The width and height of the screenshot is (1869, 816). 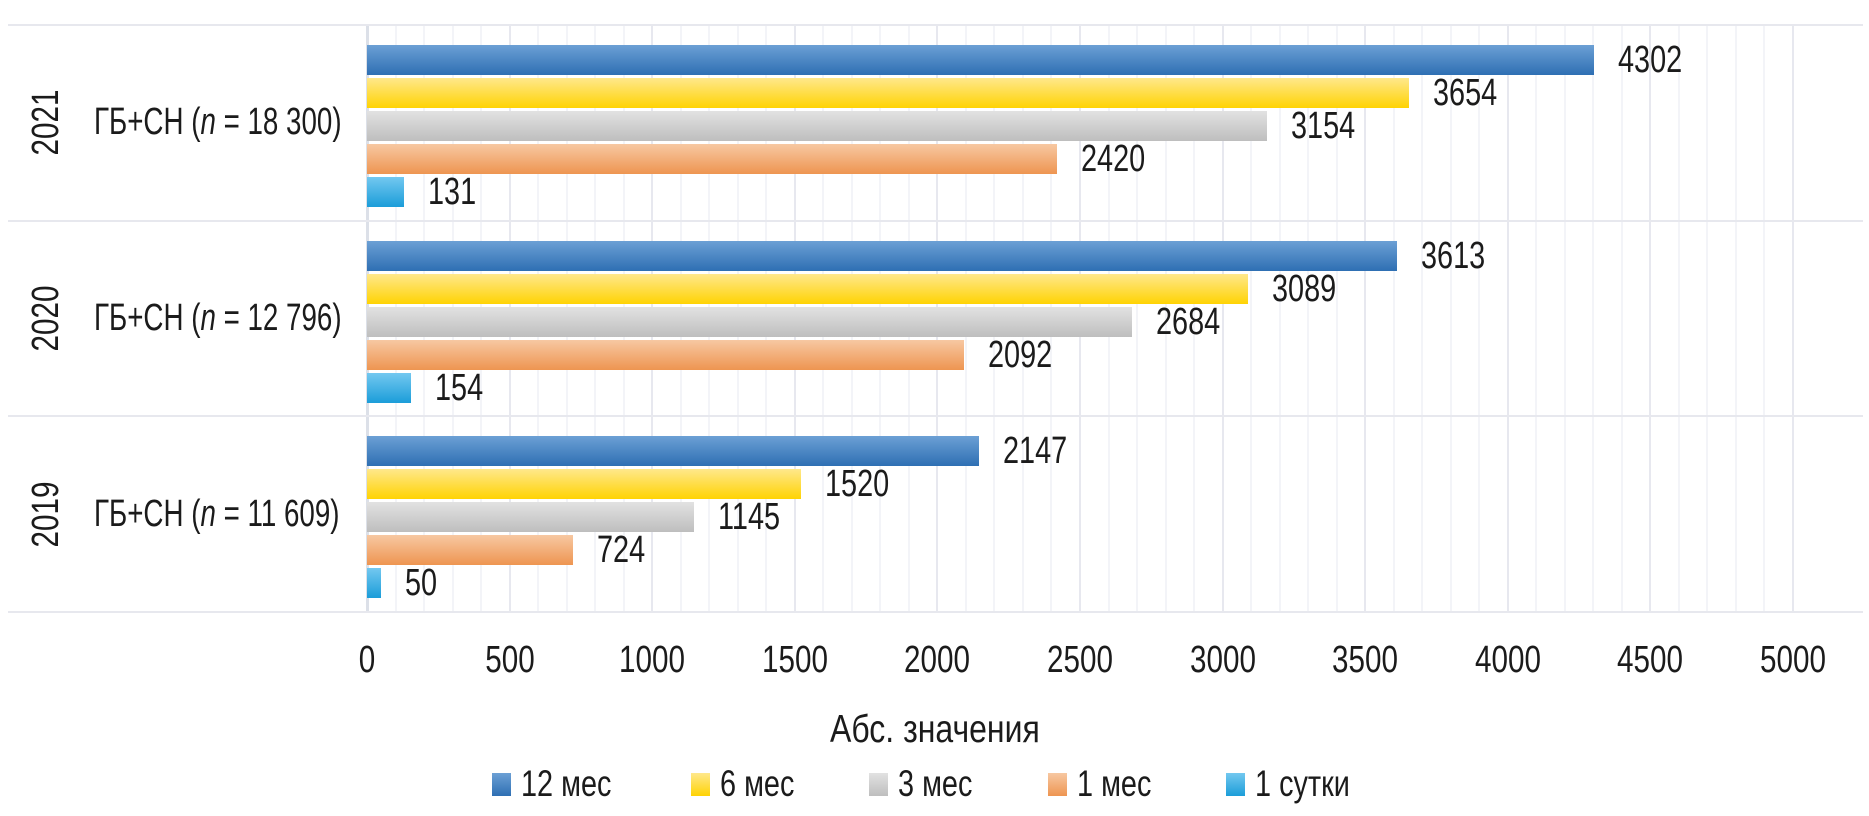 I want to click on category-label-part: = 11 609), so click(x=277, y=513).